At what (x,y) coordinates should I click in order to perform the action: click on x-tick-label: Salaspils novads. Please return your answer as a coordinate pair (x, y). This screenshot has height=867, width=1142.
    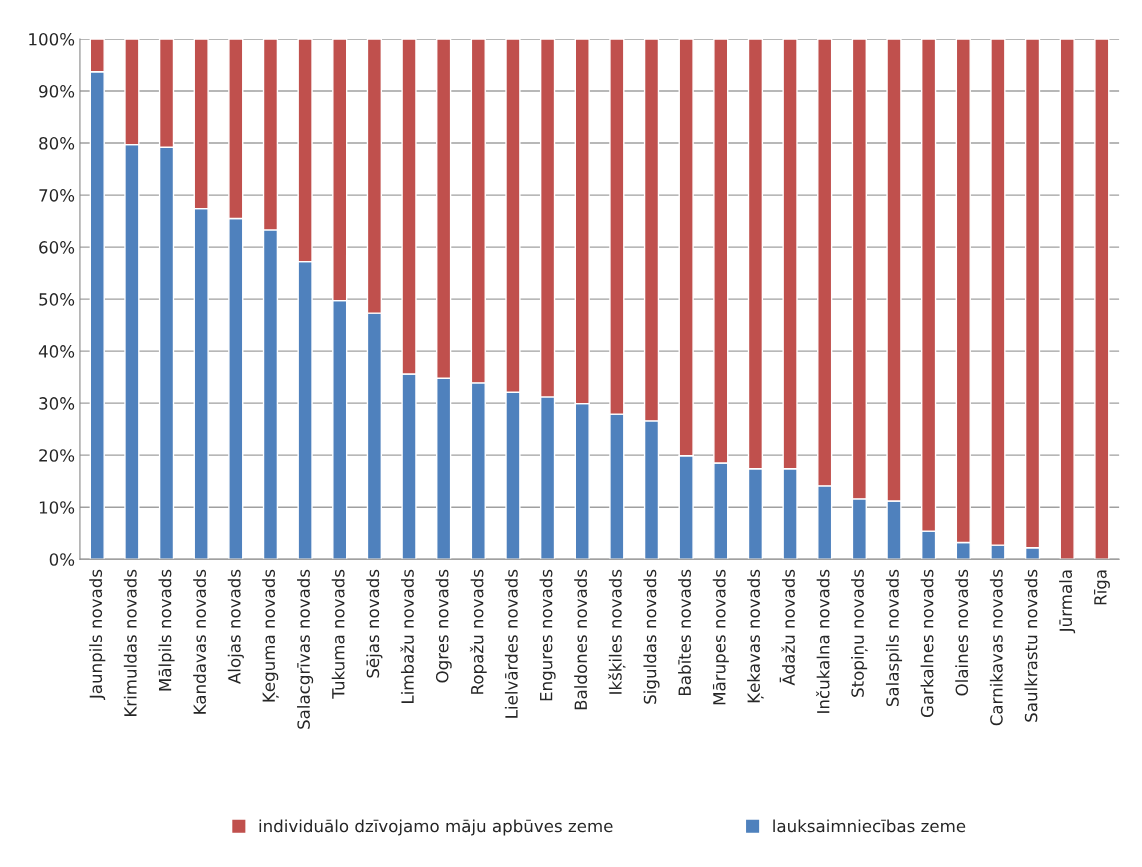
    Looking at the image, I should click on (894, 638).